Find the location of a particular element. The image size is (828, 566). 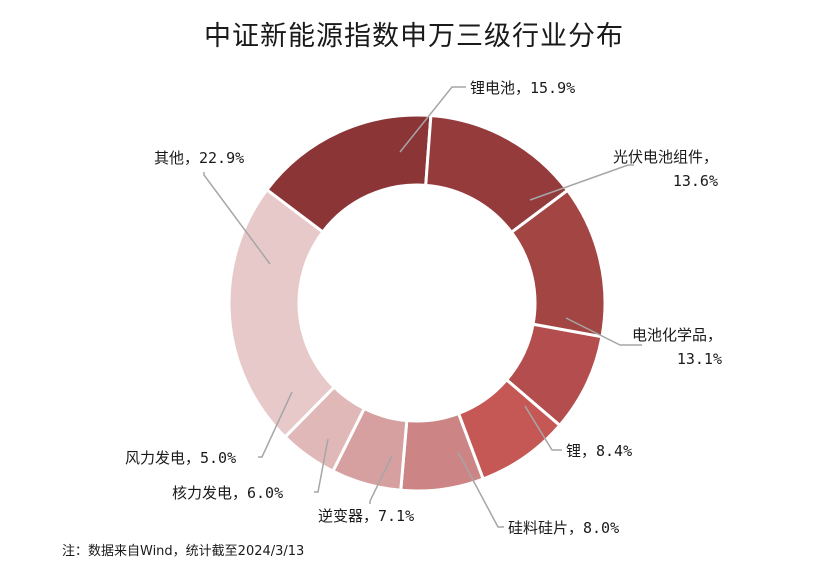

slice-label-line: 硅料硅片，8.0% is located at coordinates (563, 528).